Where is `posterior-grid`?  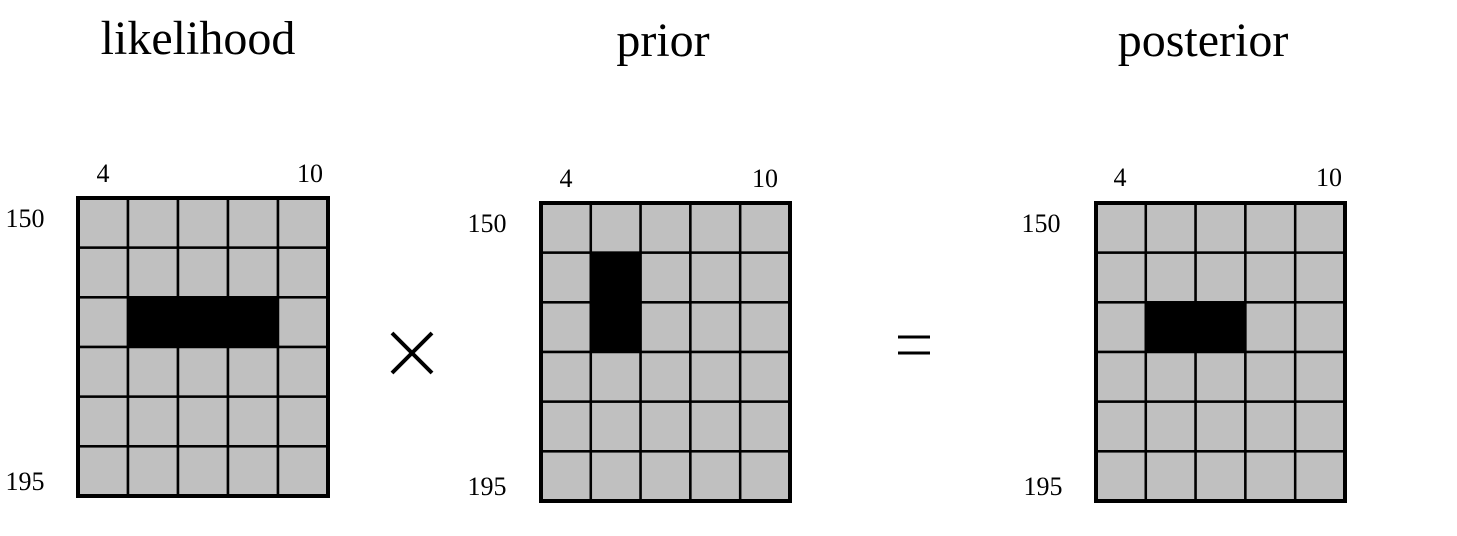 posterior-grid is located at coordinates (1220, 352).